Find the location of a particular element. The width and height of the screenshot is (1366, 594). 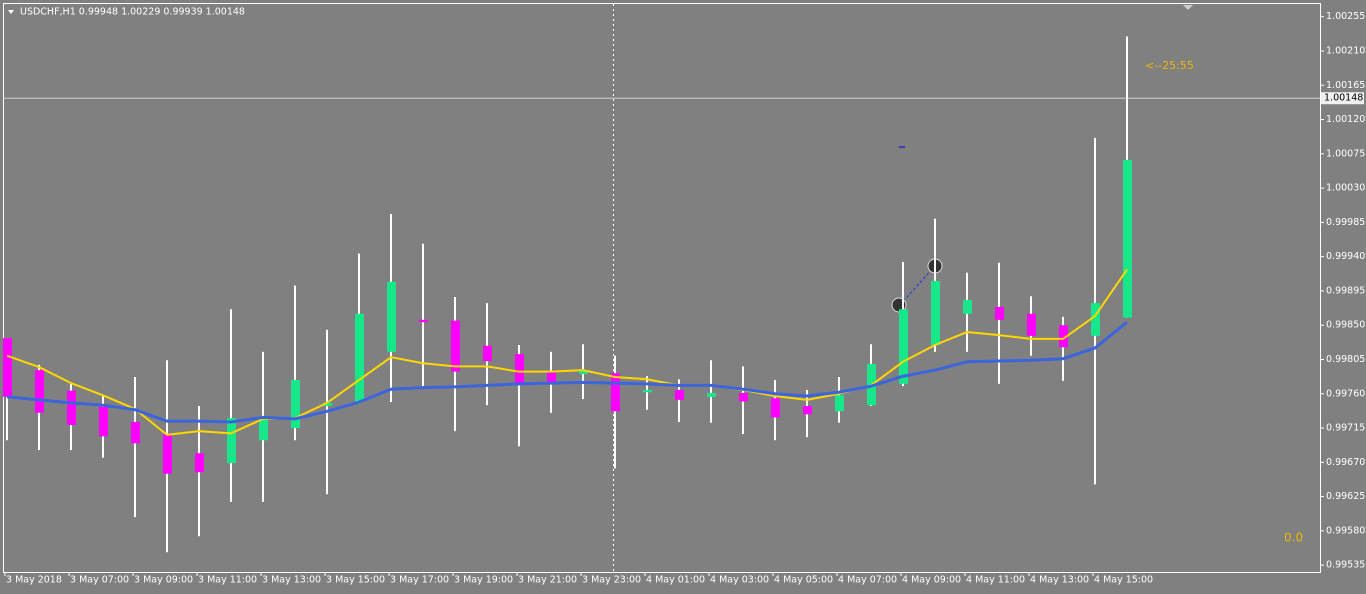

moving-average is located at coordinates (567, 372).